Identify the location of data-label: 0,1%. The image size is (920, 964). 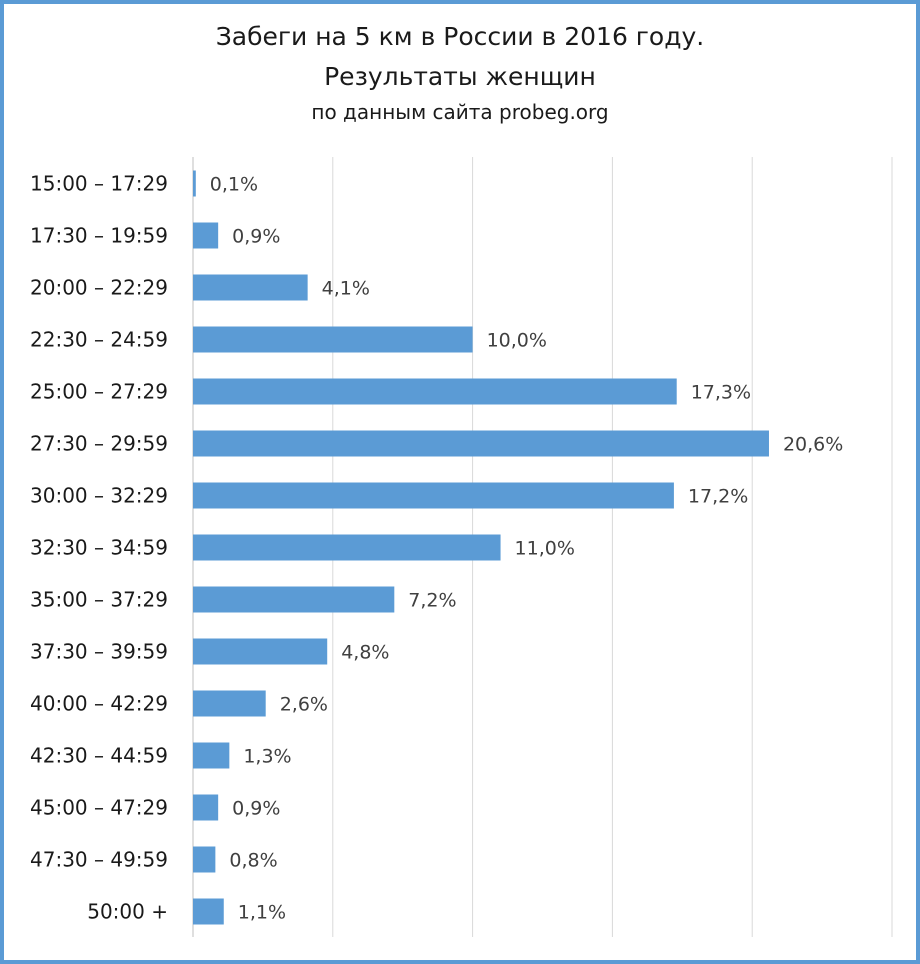
(234, 185).